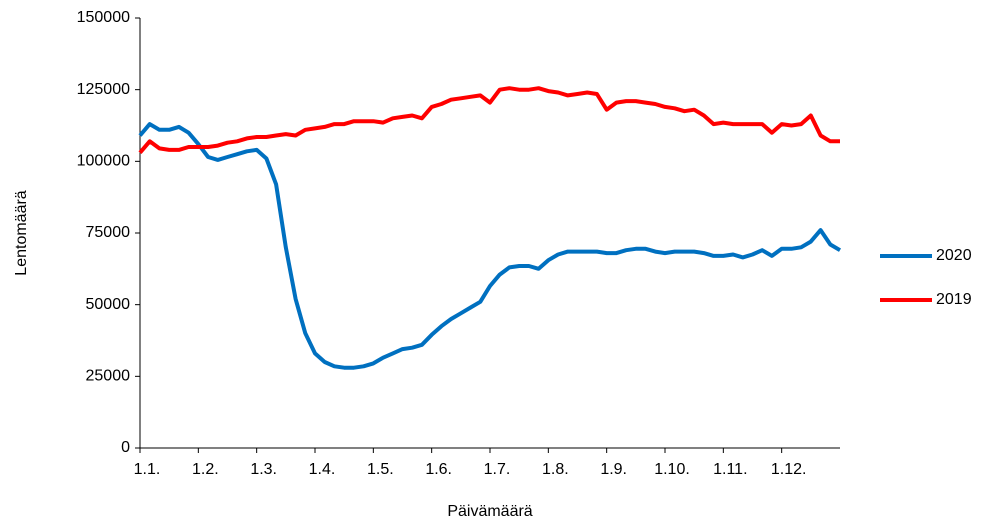 This screenshot has height=528, width=992. Describe the element at coordinates (730, 469) in the screenshot. I see `x-tick-label: 1.11.` at that location.